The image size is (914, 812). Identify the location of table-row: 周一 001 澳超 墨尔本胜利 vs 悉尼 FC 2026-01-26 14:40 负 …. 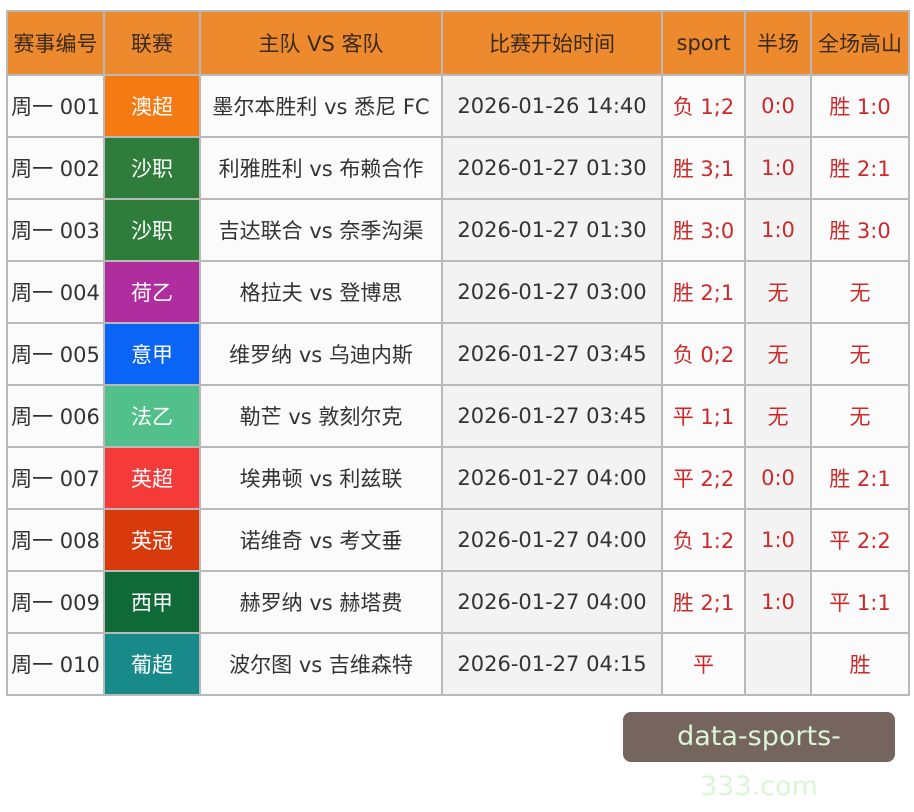
(458, 106).